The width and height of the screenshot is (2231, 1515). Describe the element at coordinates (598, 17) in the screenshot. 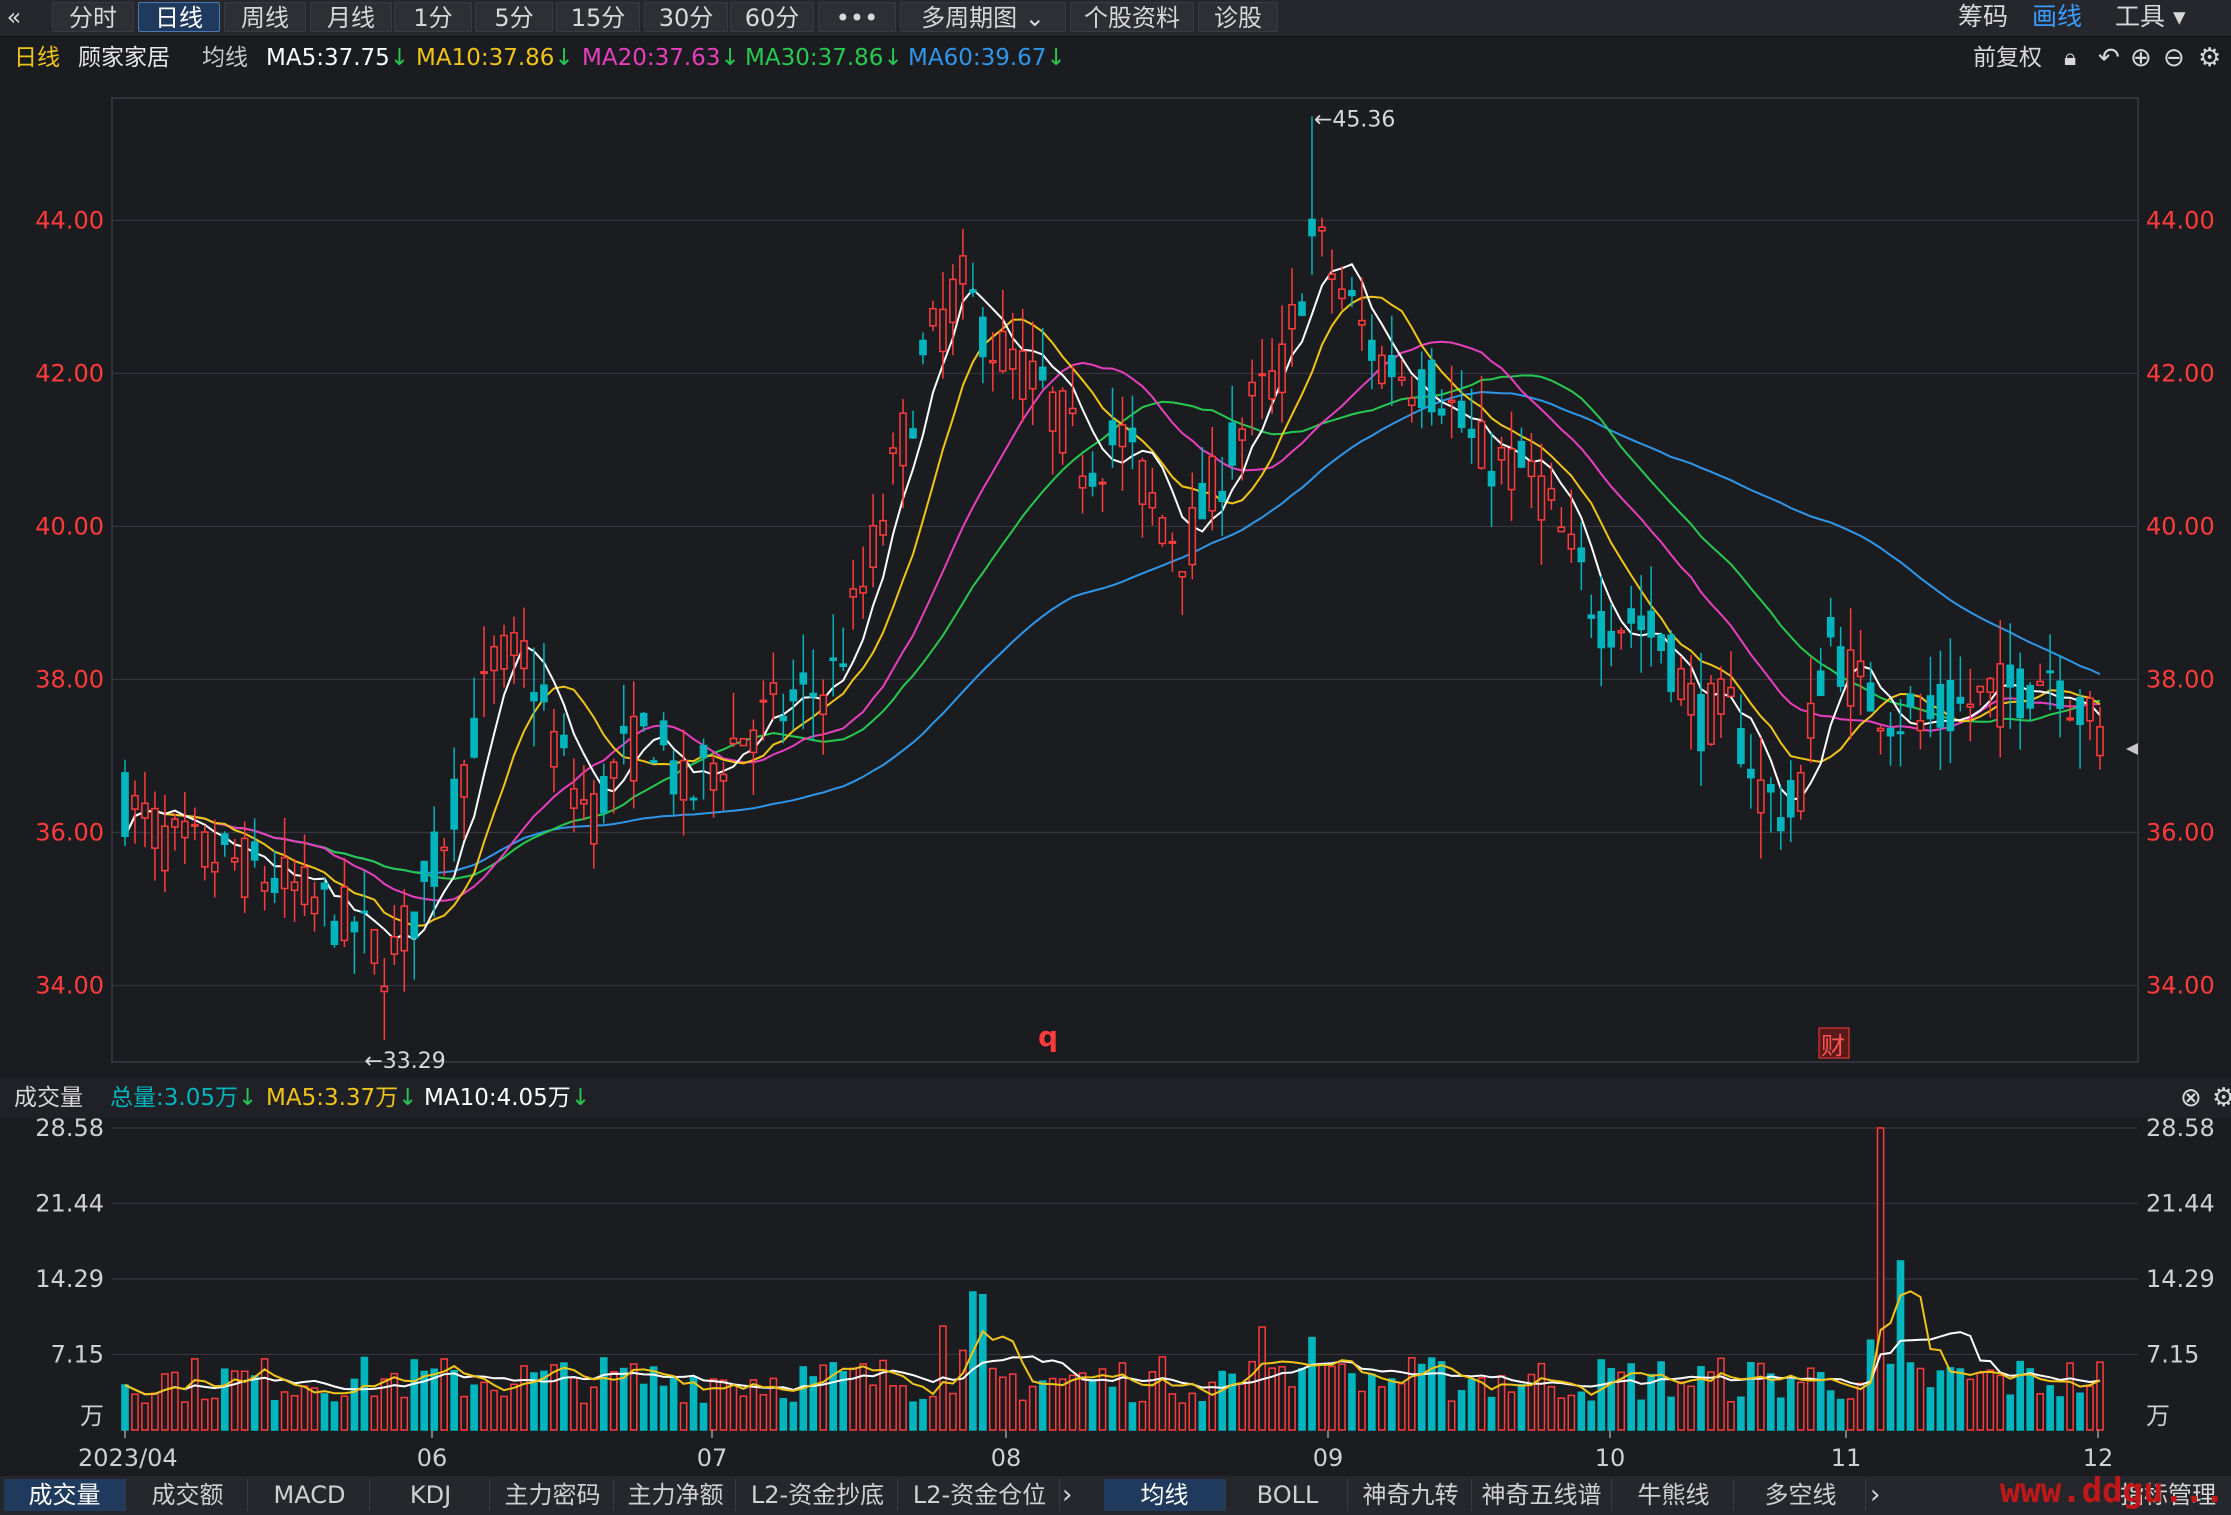

I see `toolbar-tab-6: 15分` at that location.